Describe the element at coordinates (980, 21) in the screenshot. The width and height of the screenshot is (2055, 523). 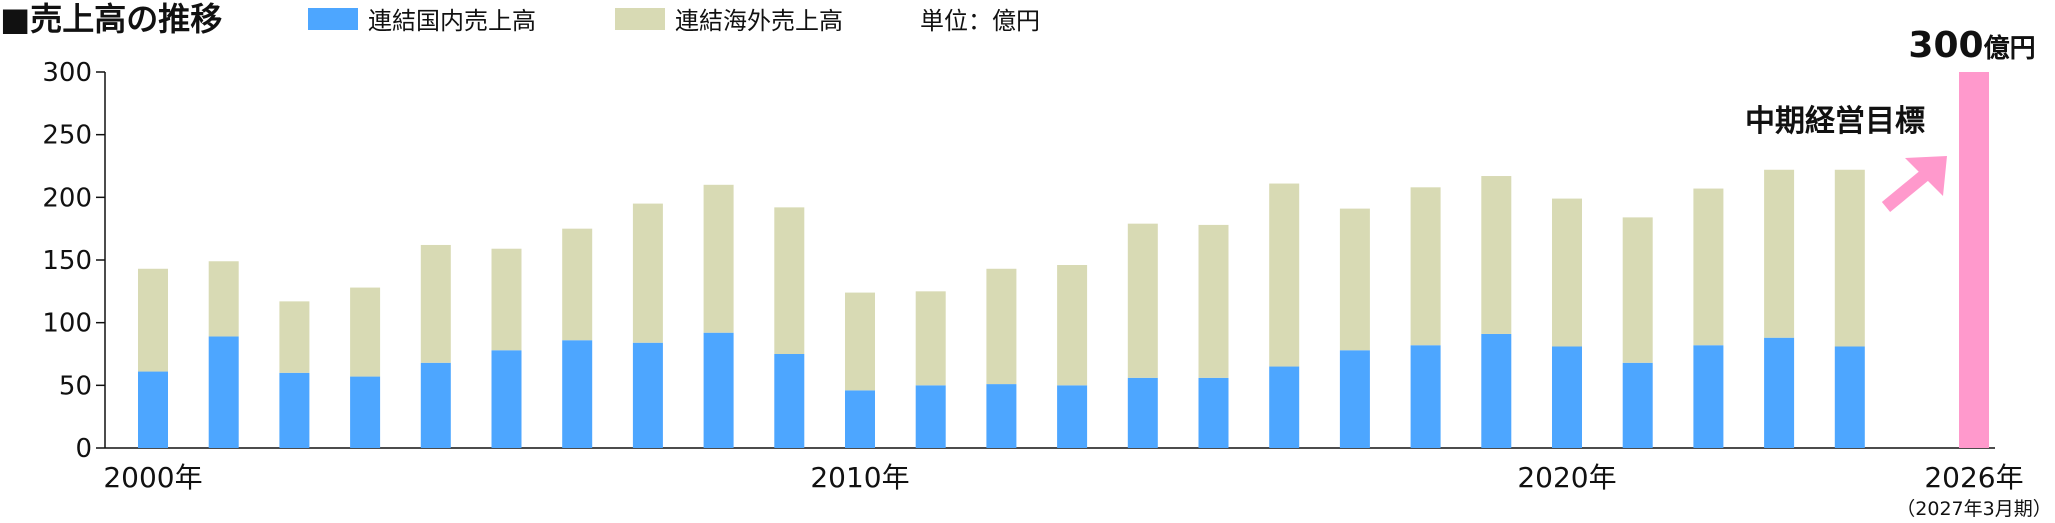
I see `unit-label: 単位：億円` at that location.